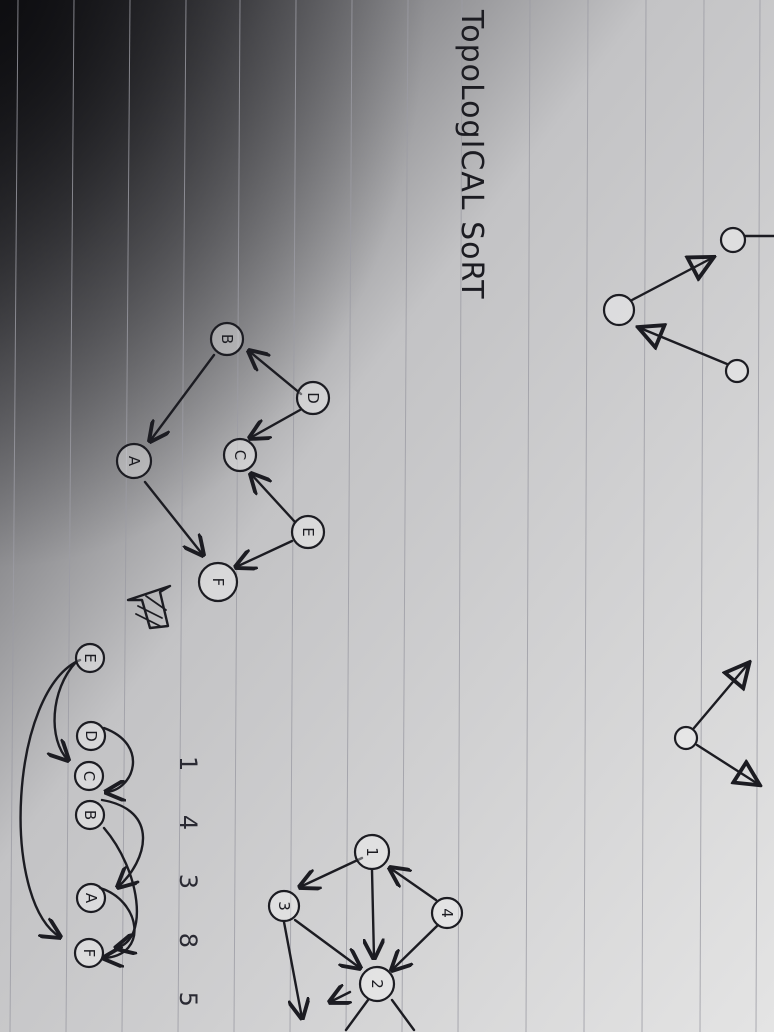 Image resolution: width=774 pixels, height=1032 pixels. I want to click on tree-sketch-top, so click(688, 305).